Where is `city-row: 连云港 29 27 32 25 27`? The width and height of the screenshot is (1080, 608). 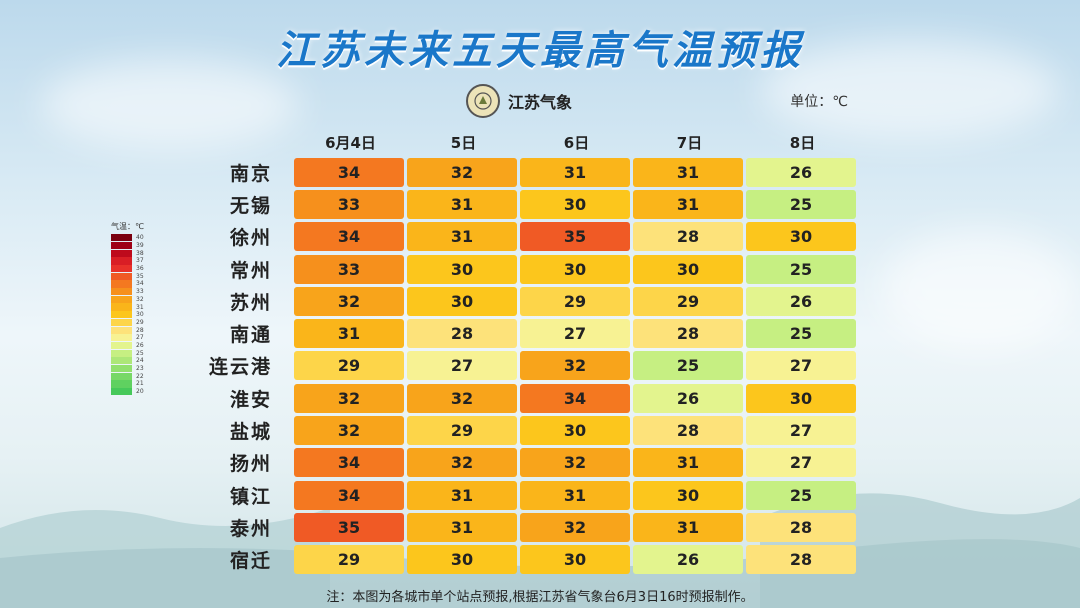
city-row: 连云港 29 27 32 25 27 is located at coordinates (529, 366).